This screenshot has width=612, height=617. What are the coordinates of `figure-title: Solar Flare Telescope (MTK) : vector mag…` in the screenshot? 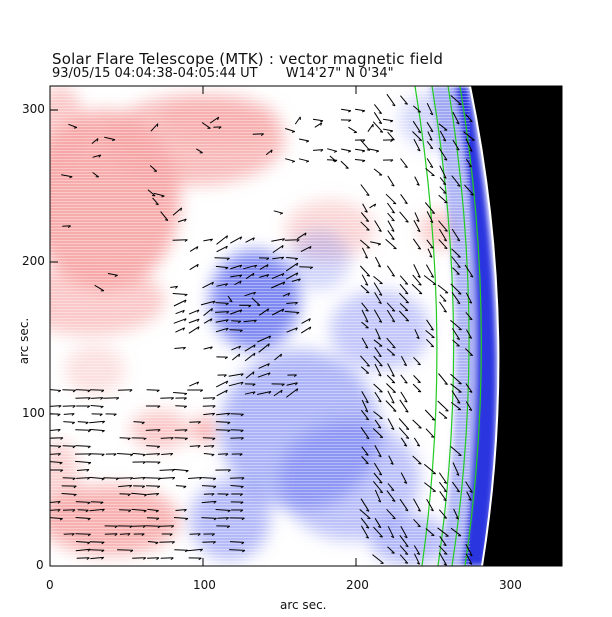 It's located at (248, 59).